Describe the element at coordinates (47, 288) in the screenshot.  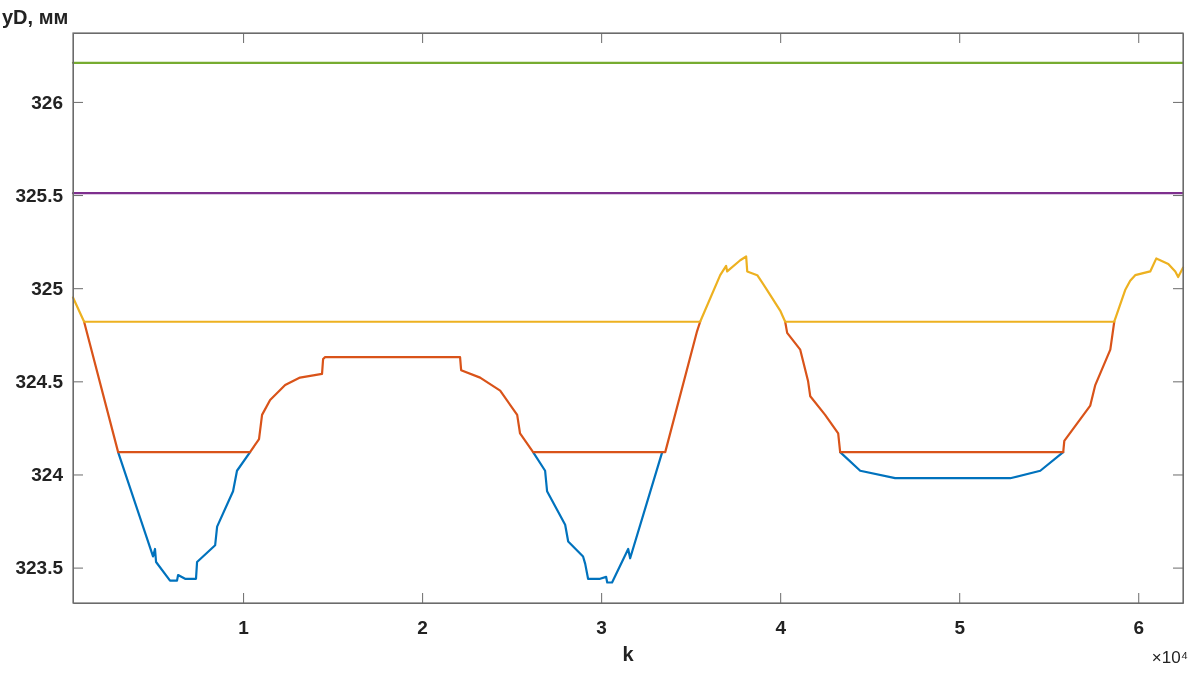
I see `y-tick-label: 325` at that location.